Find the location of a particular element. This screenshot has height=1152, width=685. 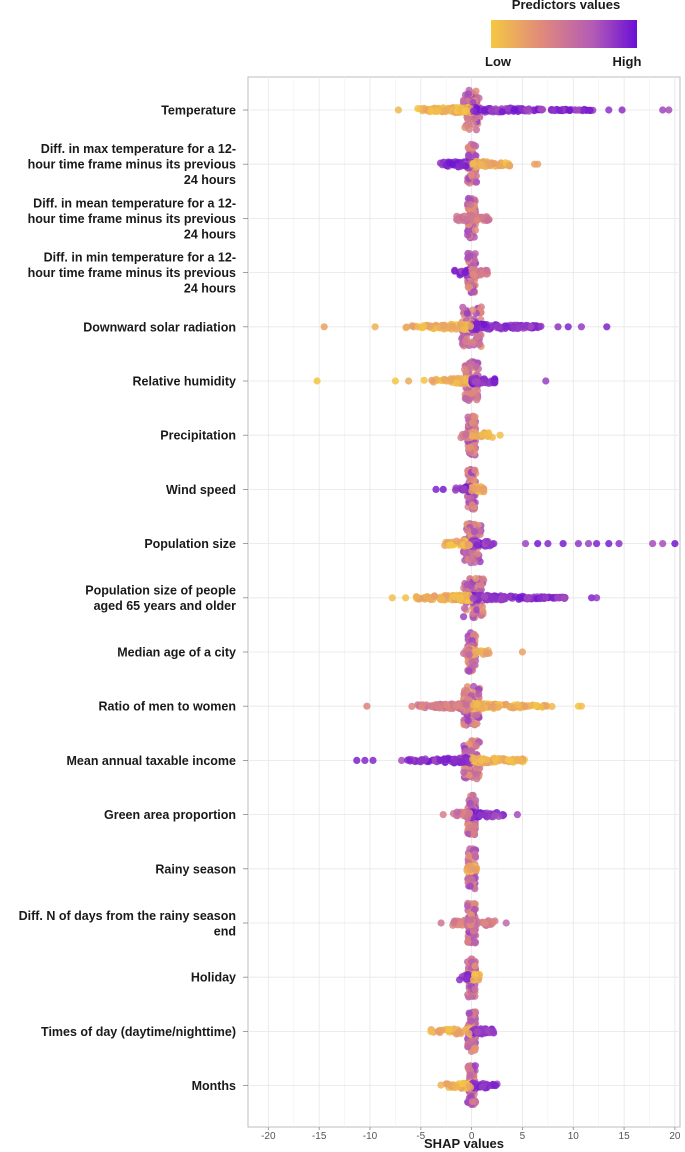

x-tick-label: 0 is located at coordinates (472, 1136).